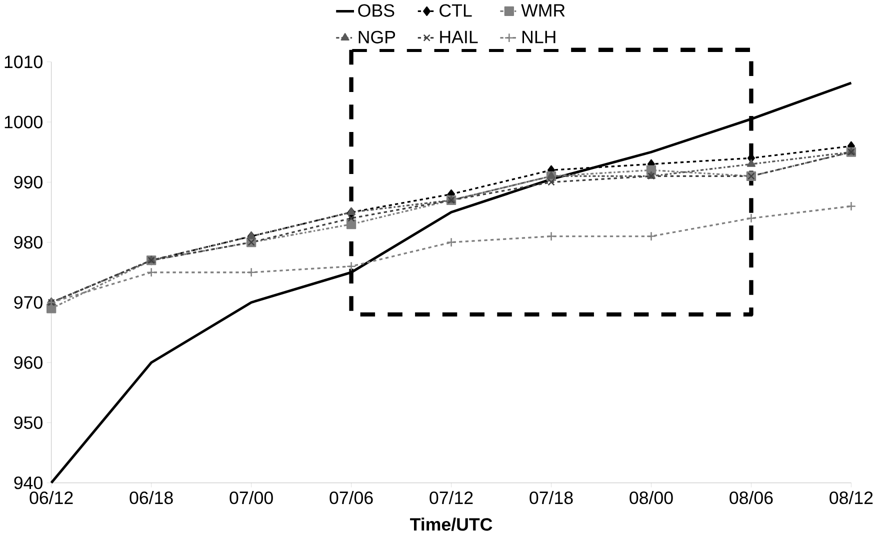 The height and width of the screenshot is (534, 877). Describe the element at coordinates (456, 10) in the screenshot. I see `legend-label: CTL` at that location.